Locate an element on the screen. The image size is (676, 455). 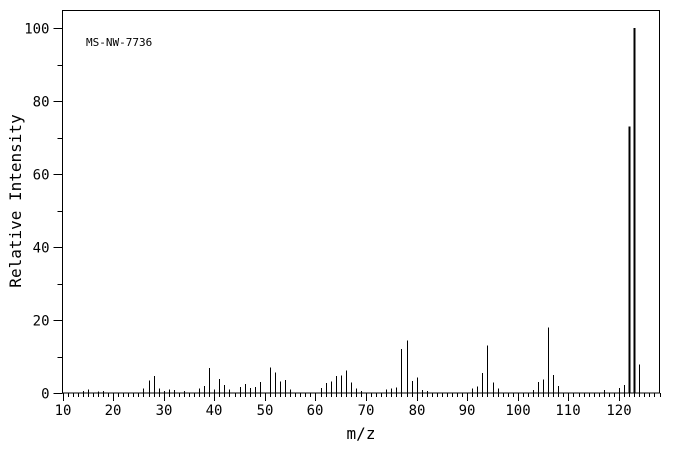
y-tick-label: 100 is located at coordinates (36, 30).